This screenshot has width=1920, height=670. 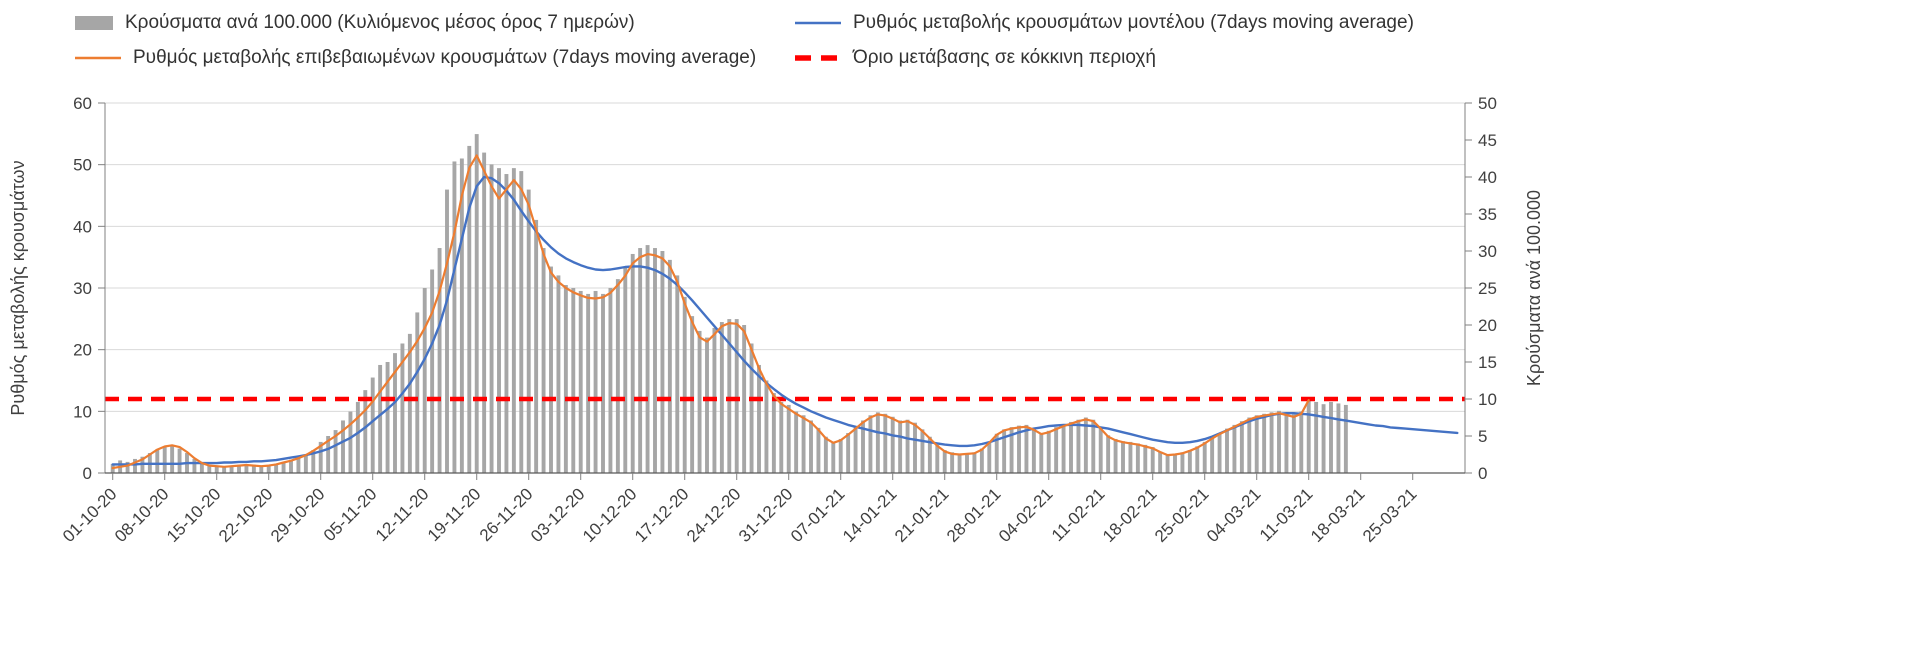 What do you see at coordinates (98, 58) in the screenshot?
I see `confirmed-line-swatch` at bounding box center [98, 58].